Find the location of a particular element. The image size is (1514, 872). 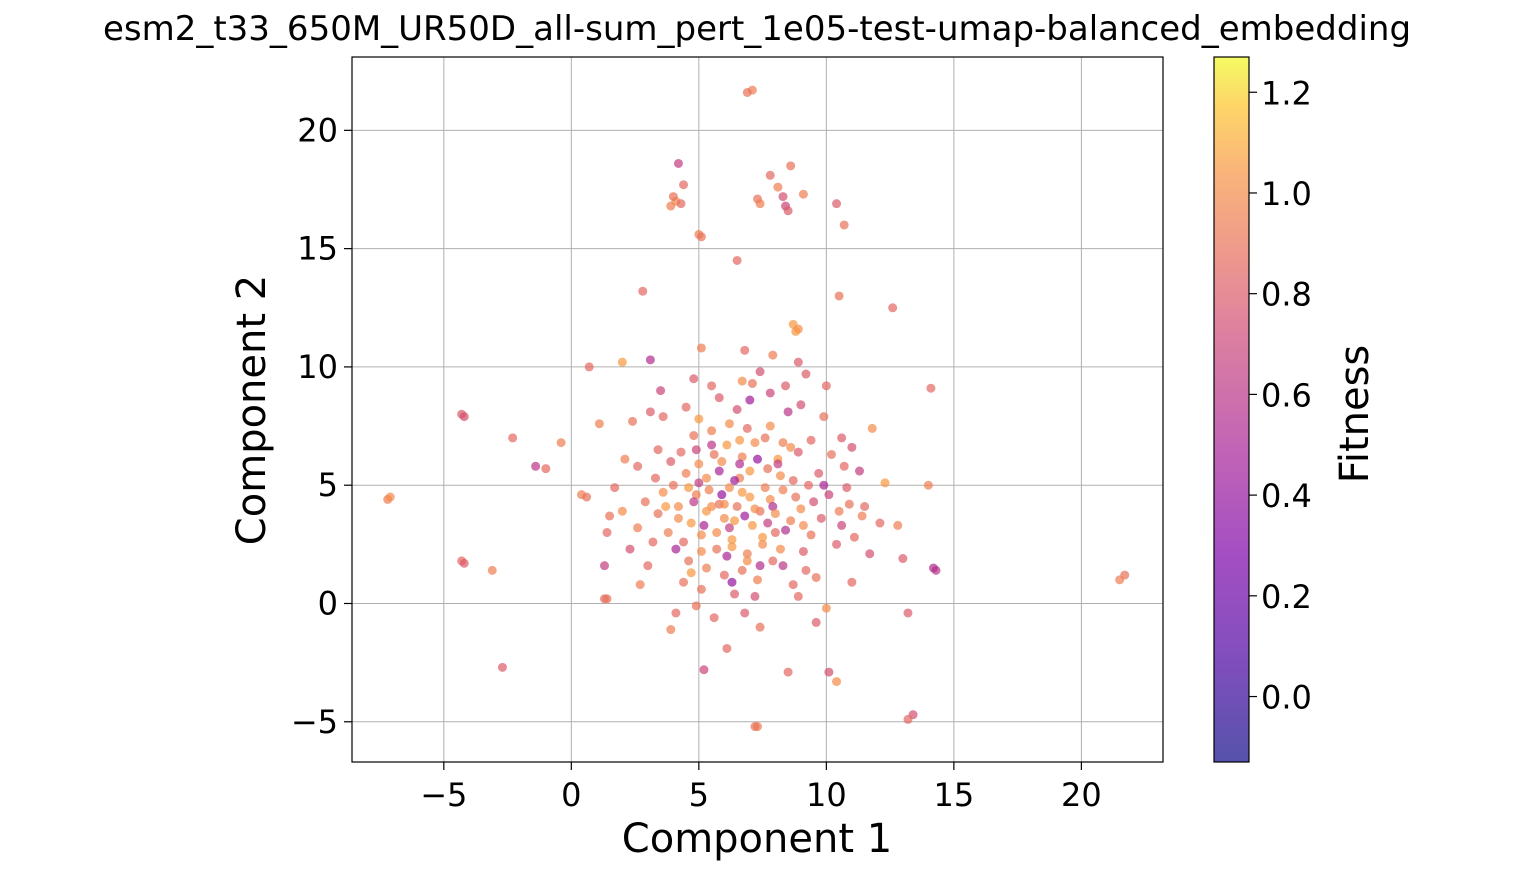

y-tick-label: 20 is located at coordinates (317, 130).